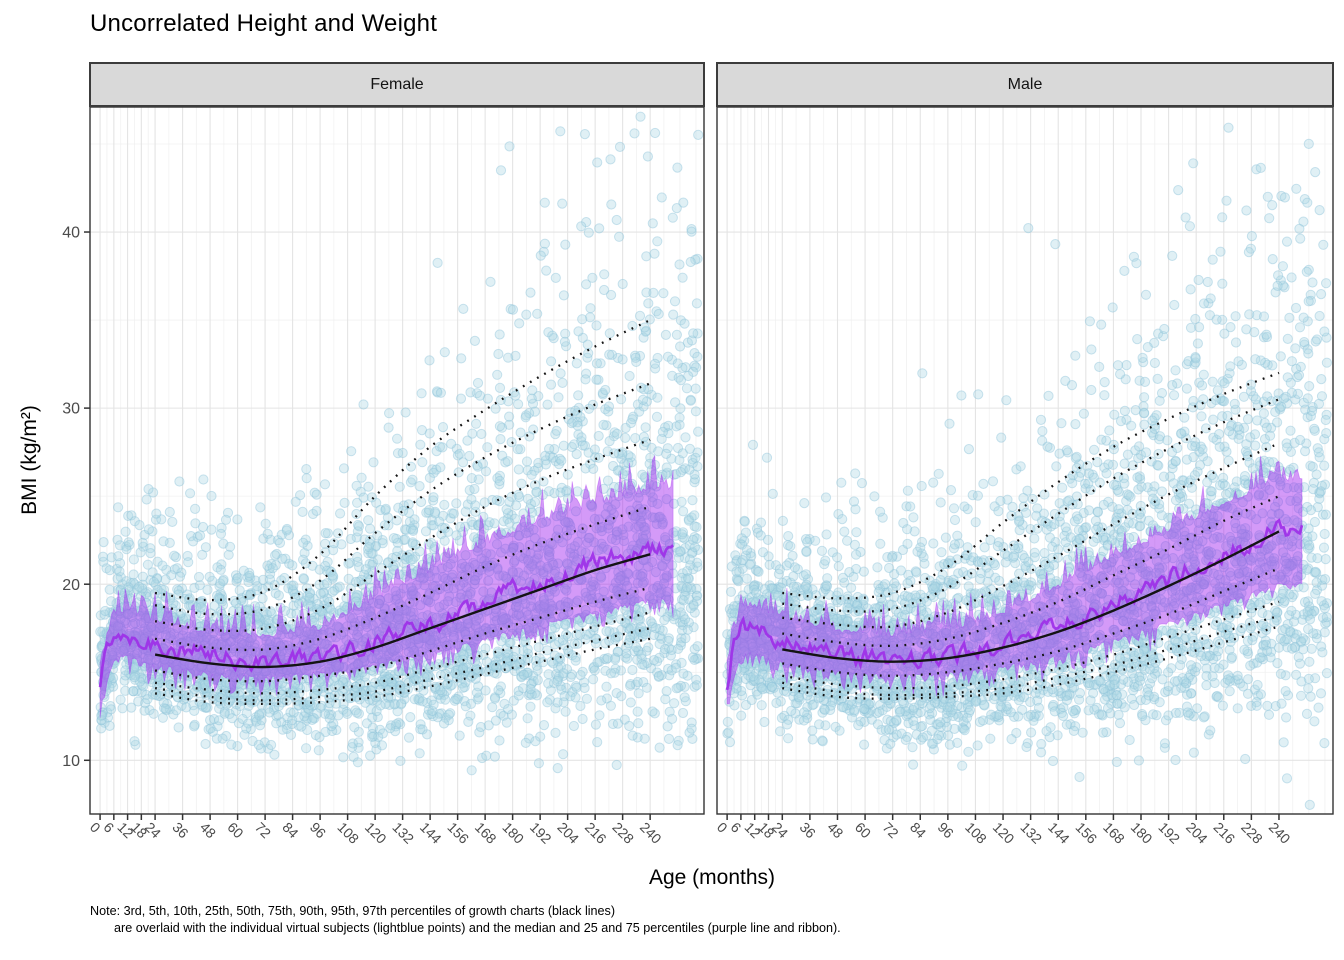 This screenshot has height=960, width=1344. I want to click on subject-iqr-ribbon-female, so click(386, 586).